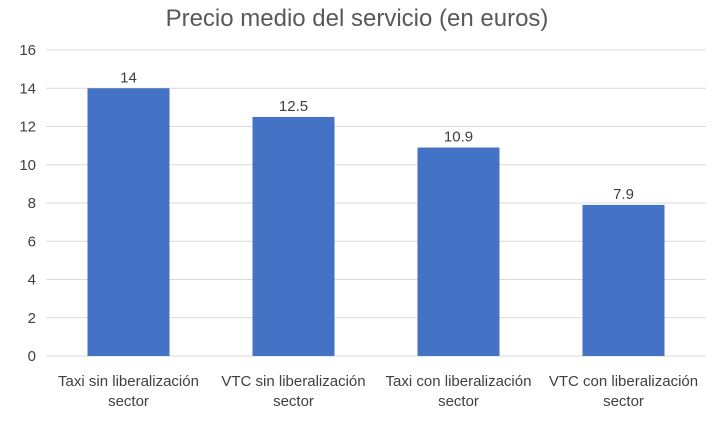  I want to click on x-category-label: Taxi con liberalización, so click(459, 381).